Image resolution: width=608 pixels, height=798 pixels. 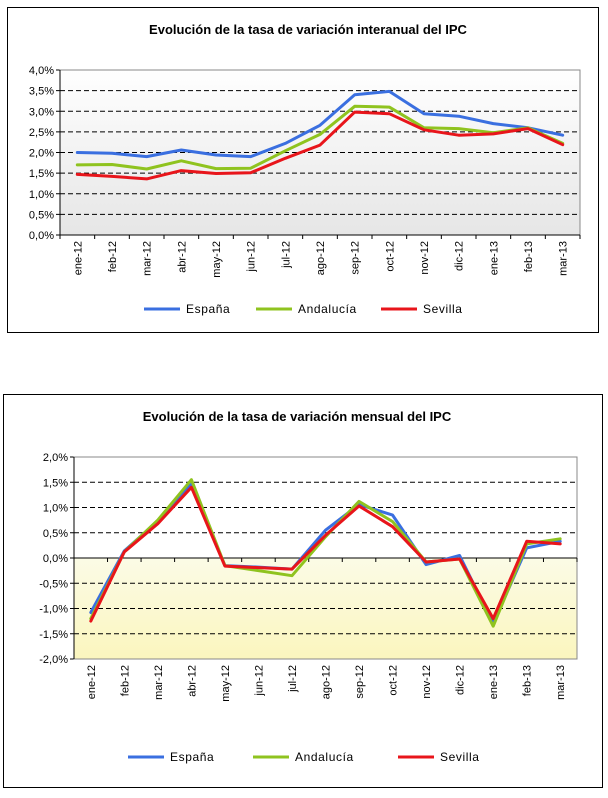 What do you see at coordinates (41, 112) in the screenshot?
I see `y-tick-label: 3,0%` at bounding box center [41, 112].